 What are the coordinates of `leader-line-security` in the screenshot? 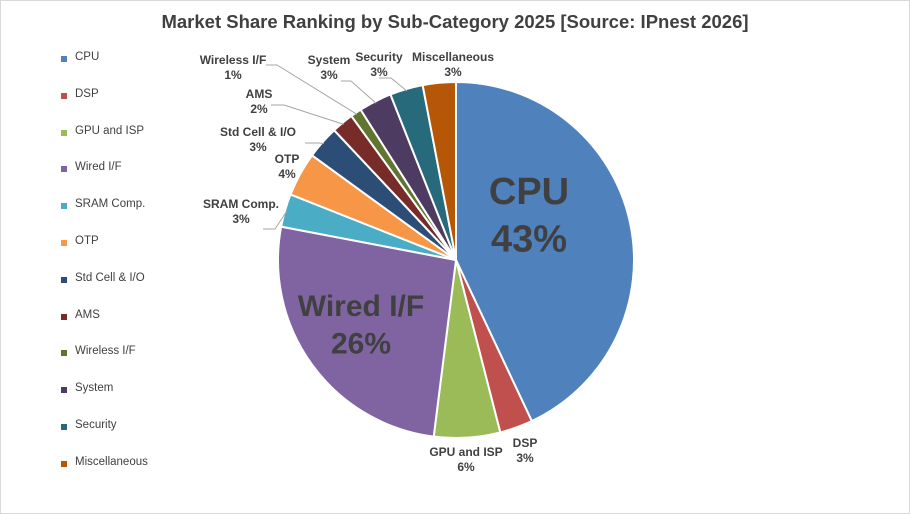 It's located at (393, 84).